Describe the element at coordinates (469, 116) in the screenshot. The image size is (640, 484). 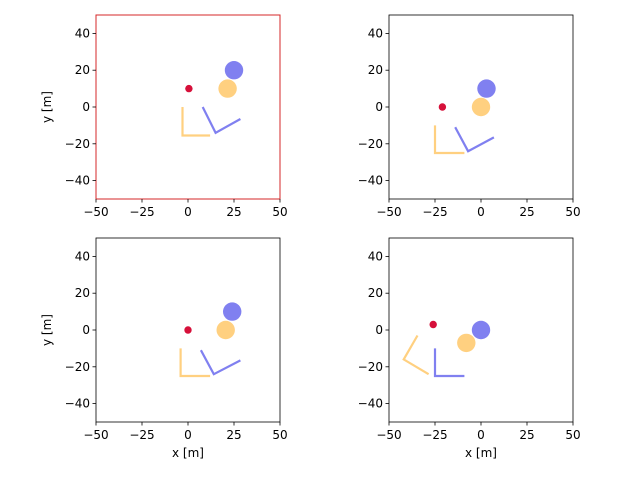
I see `panel-top-right: −50 −25 0 25 50 −40 −20 0 20 40` at that location.